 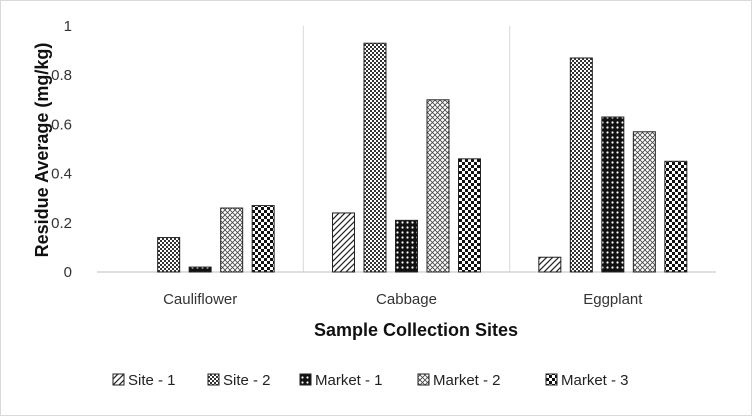 What do you see at coordinates (467, 380) in the screenshot?
I see `legend-label: Market - 2` at bounding box center [467, 380].